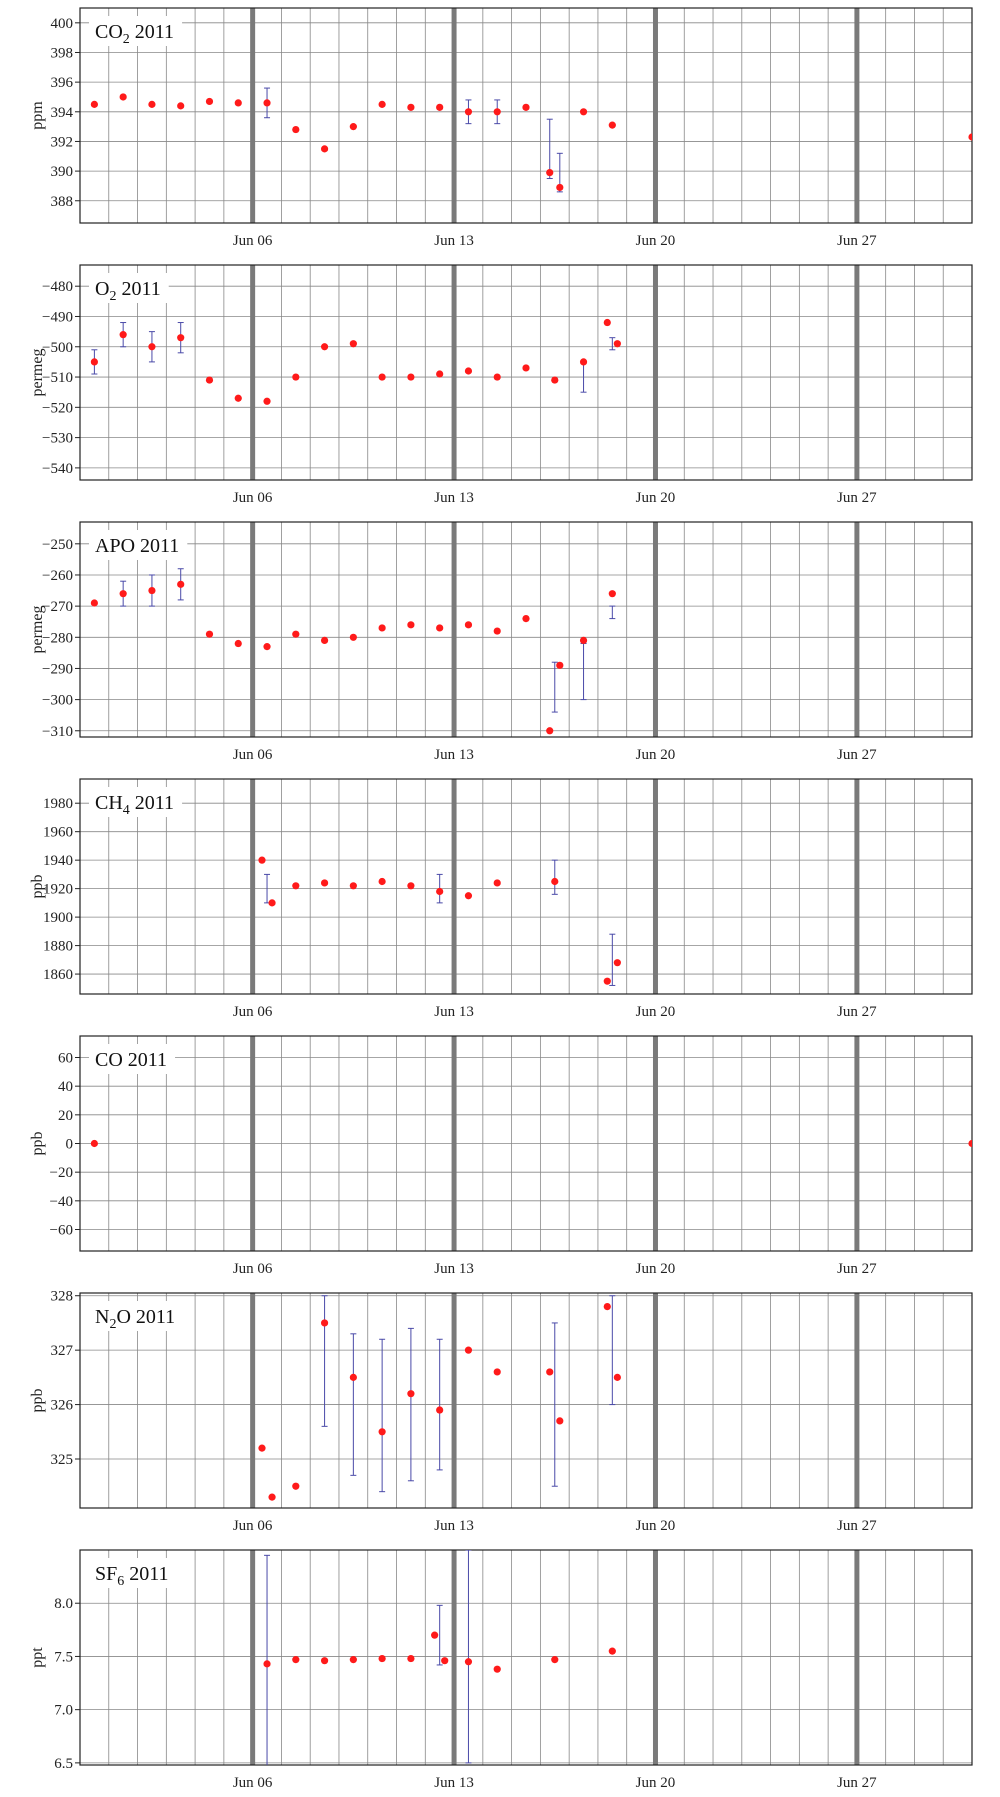 The width and height of the screenshot is (1000, 1797). Describe the element at coordinates (120, 1581) in the screenshot. I see `panel-title-sub: 6` at that location.